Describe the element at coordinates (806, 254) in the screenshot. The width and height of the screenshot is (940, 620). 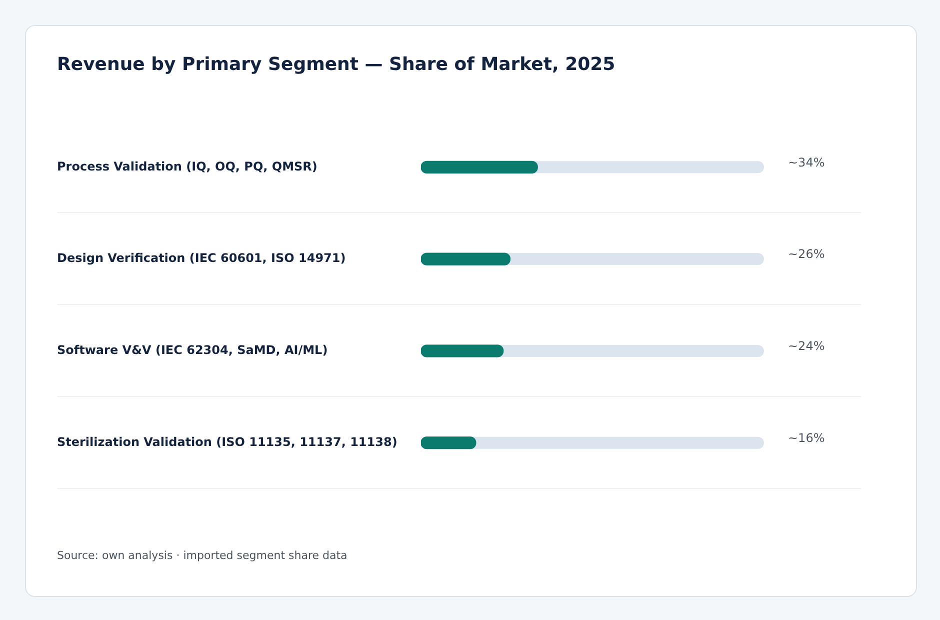
I see `data-label: ~26%` at that location.